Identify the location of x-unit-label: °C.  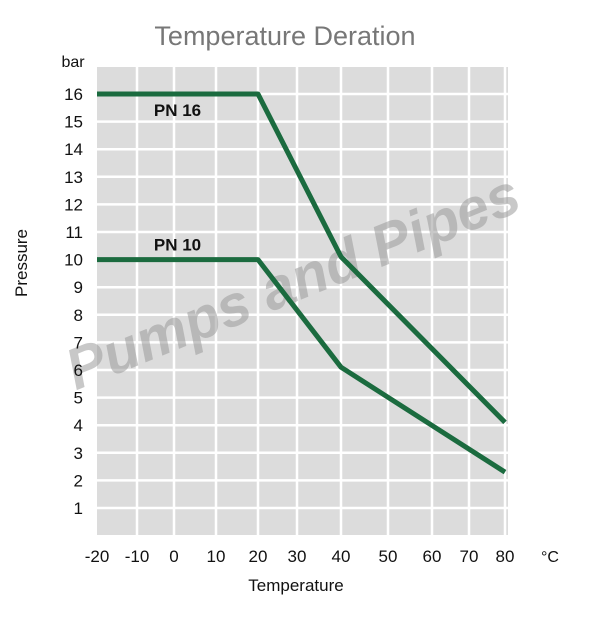
(550, 557).